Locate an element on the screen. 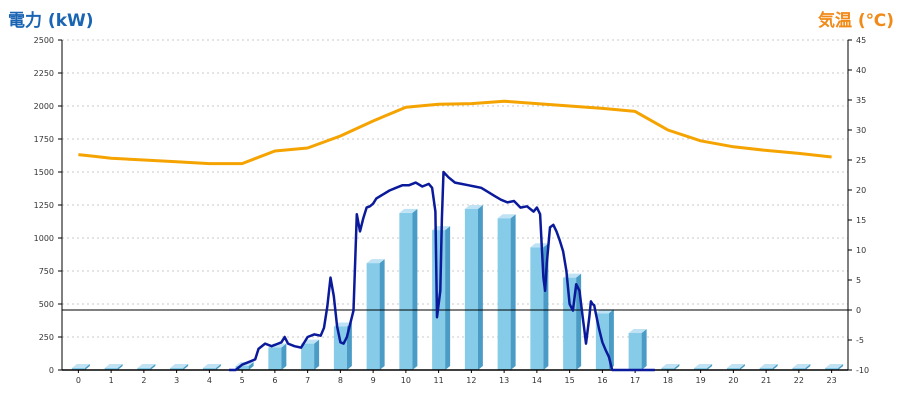  left-axis-title: 電力 (kW) is located at coordinates (51, 21).